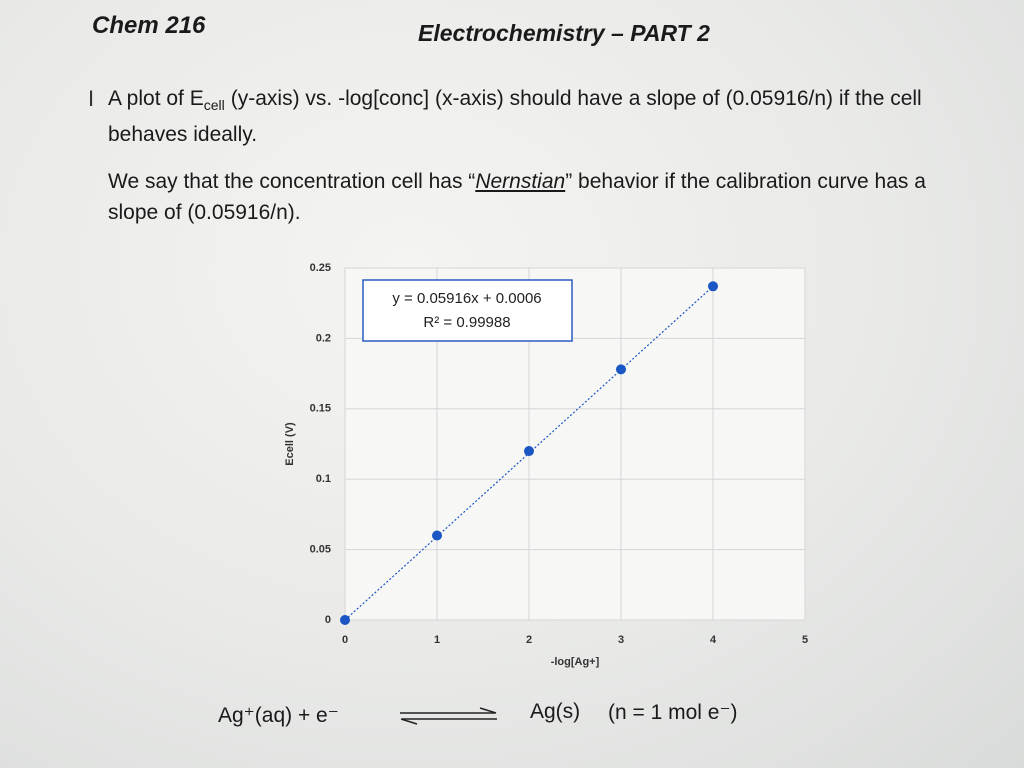 The width and height of the screenshot is (1024, 768). I want to click on text: A plot of E, so click(156, 98).